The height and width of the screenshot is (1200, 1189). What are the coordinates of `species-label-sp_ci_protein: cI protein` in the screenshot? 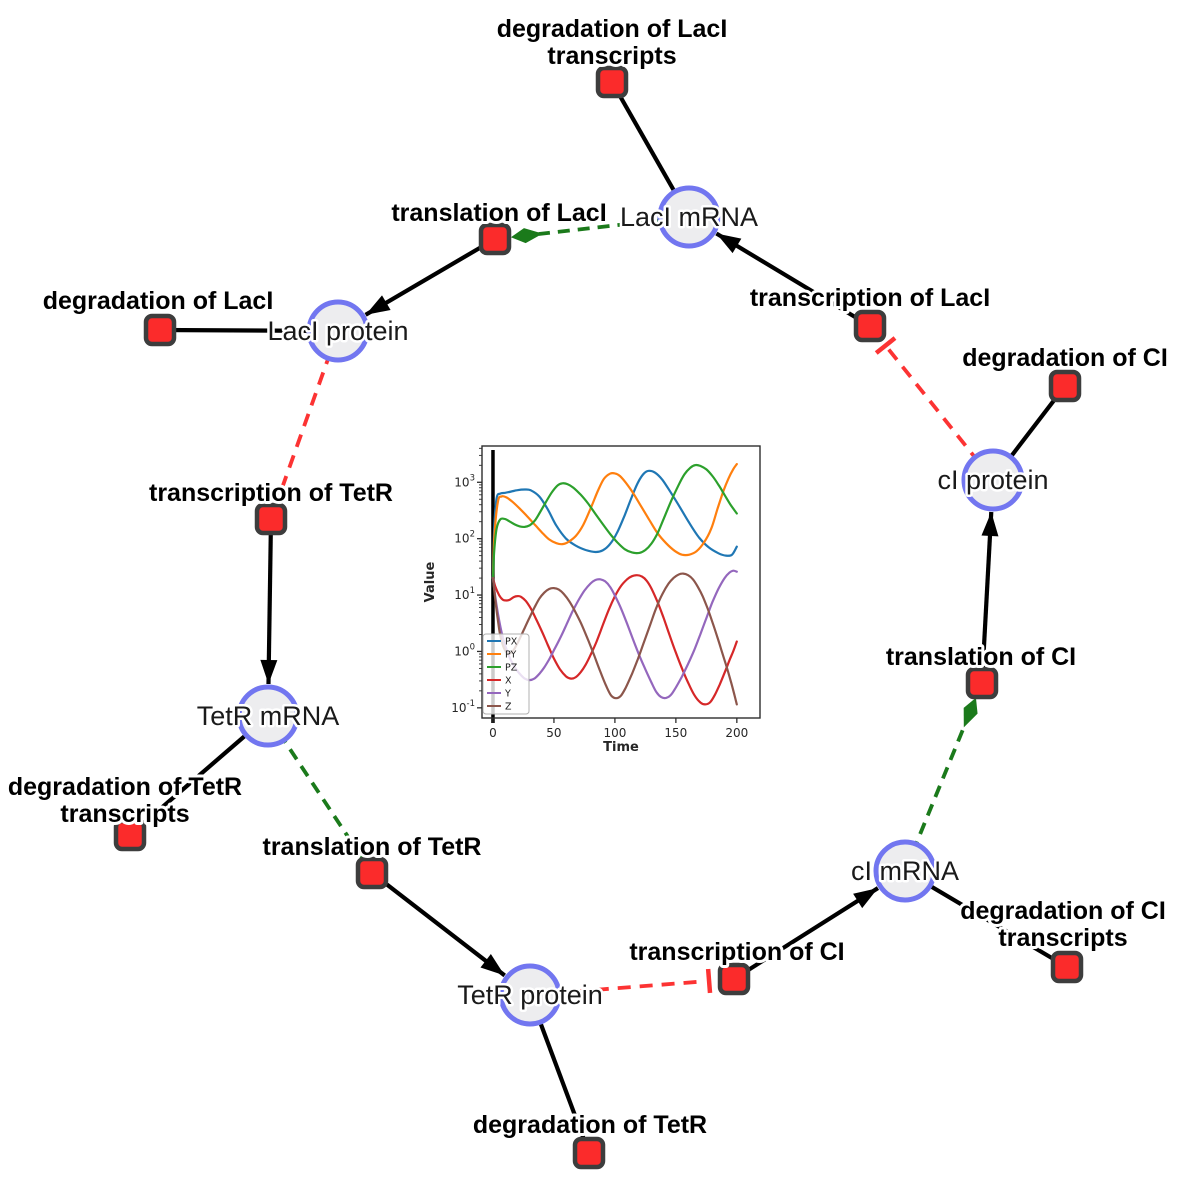 It's located at (992, 480).